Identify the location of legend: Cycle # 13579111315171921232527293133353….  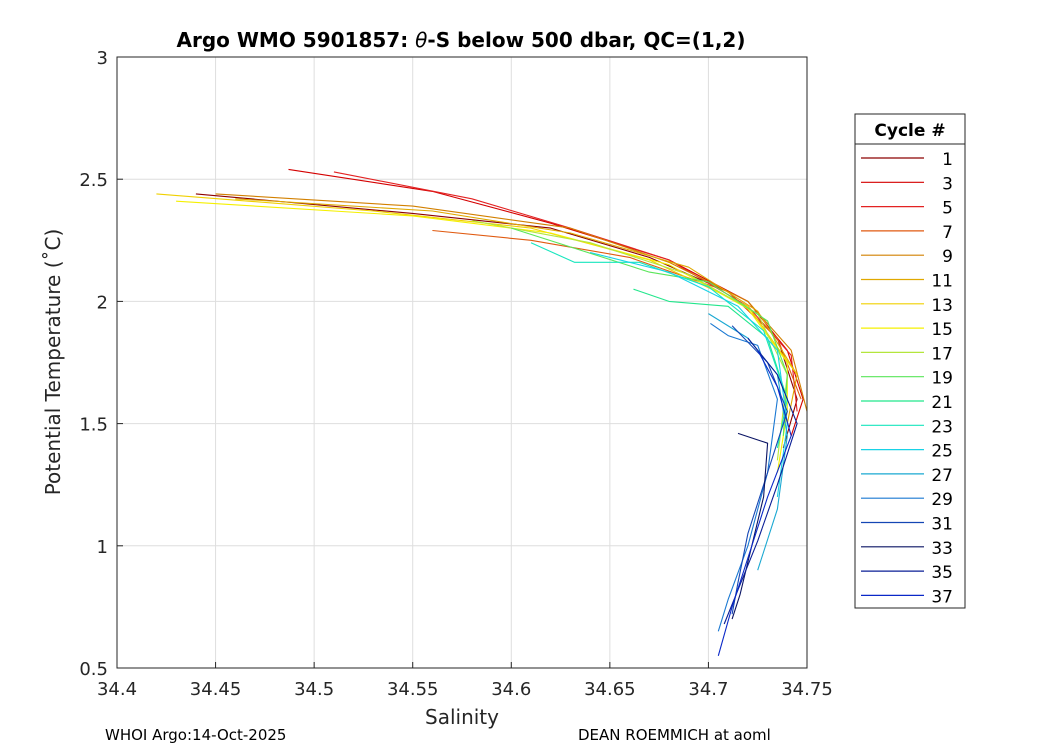
(910, 361).